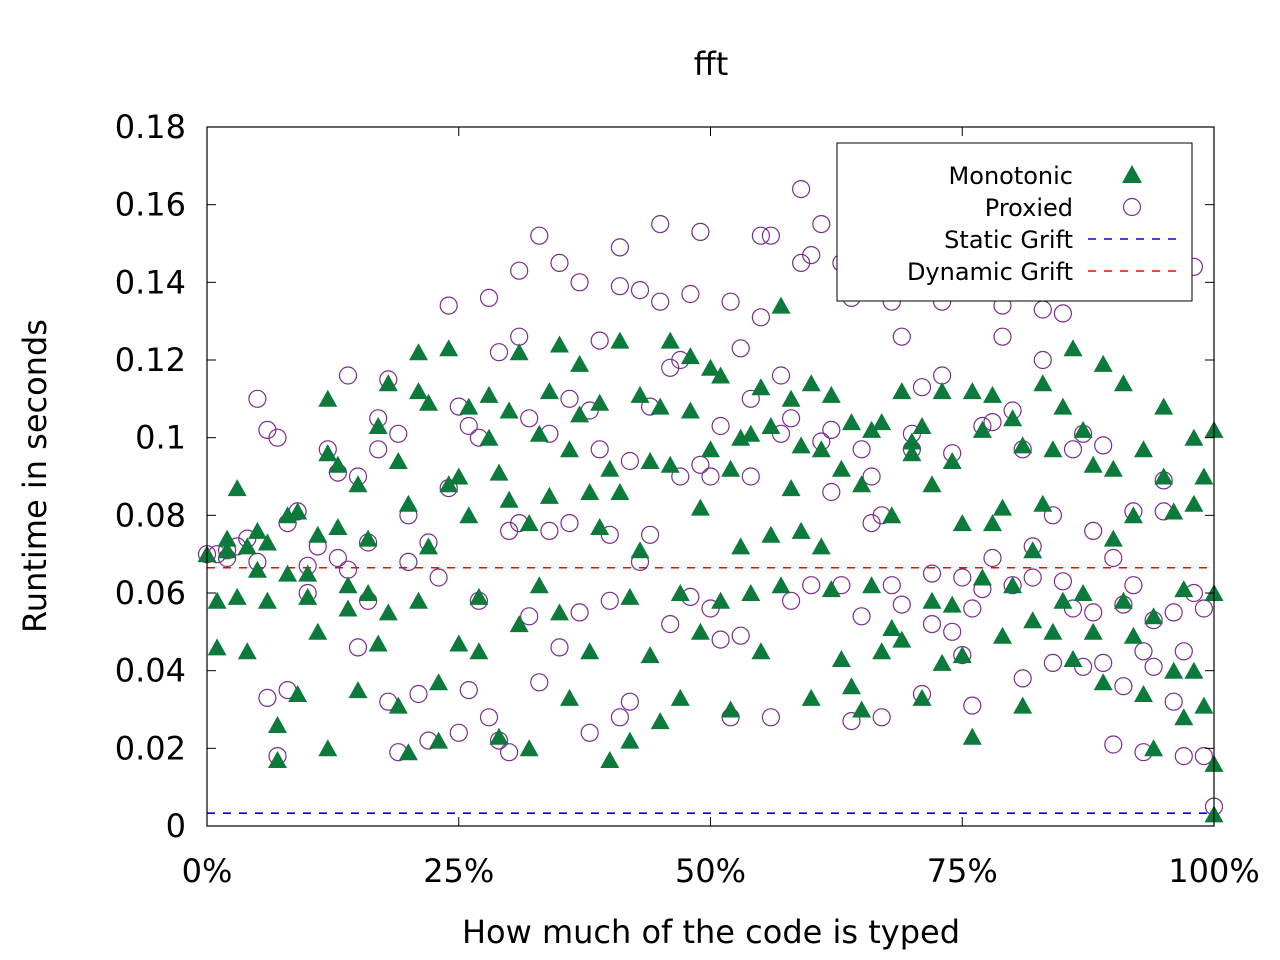 The width and height of the screenshot is (1280, 960). What do you see at coordinates (1213, 871) in the screenshot?
I see `x-tick-label: 100%` at bounding box center [1213, 871].